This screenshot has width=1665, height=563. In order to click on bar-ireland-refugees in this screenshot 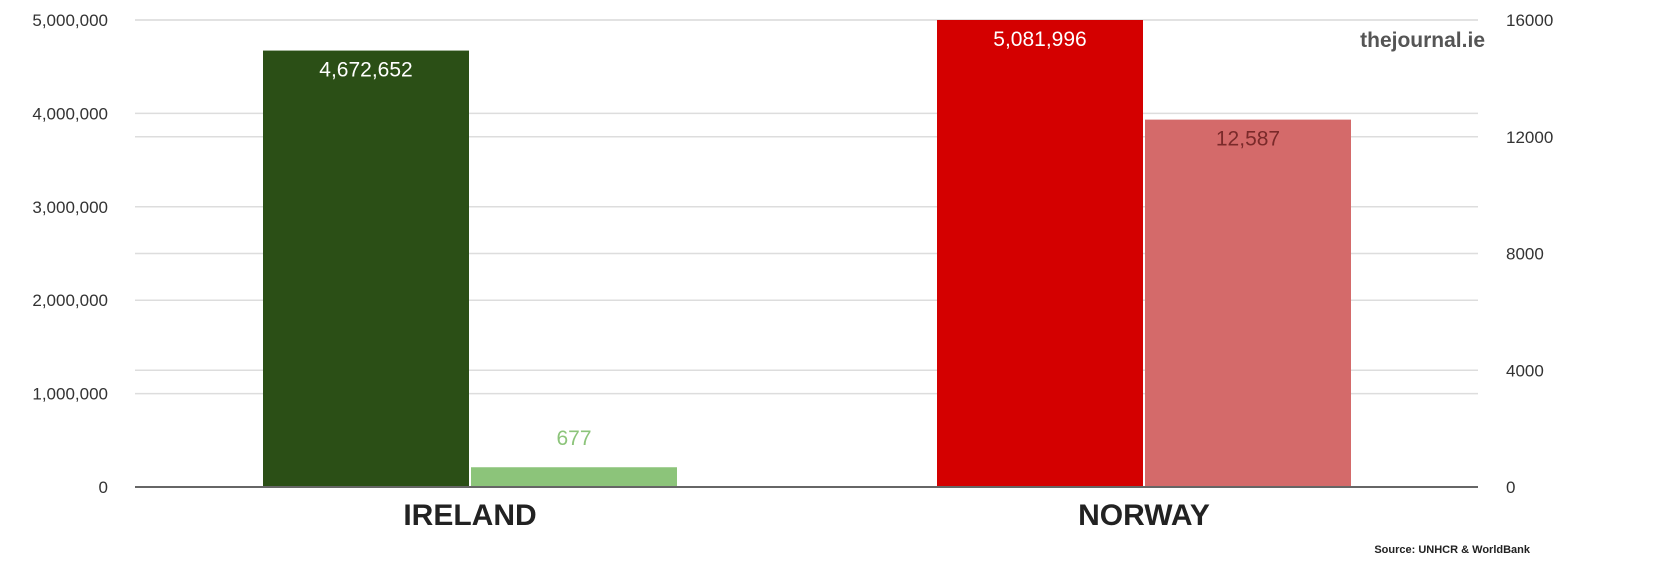, I will do `click(574, 477)`.